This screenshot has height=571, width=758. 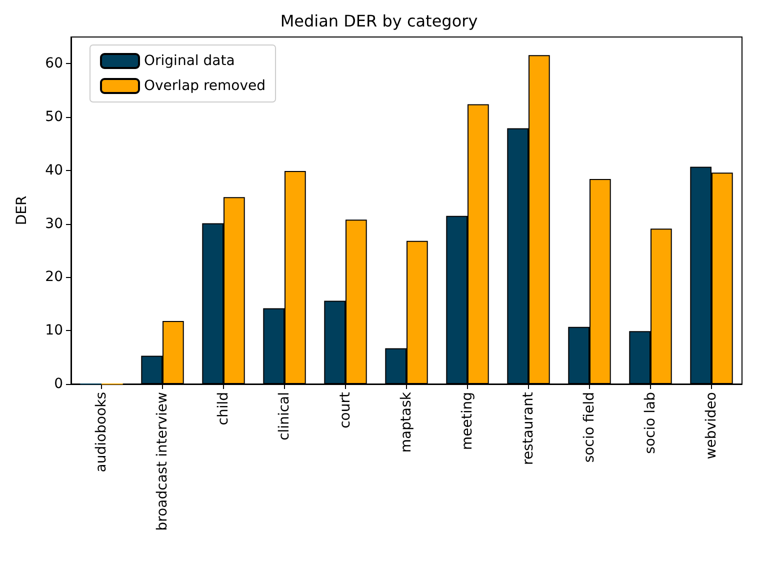 I want to click on y-tick-label: 20, so click(x=54, y=277).